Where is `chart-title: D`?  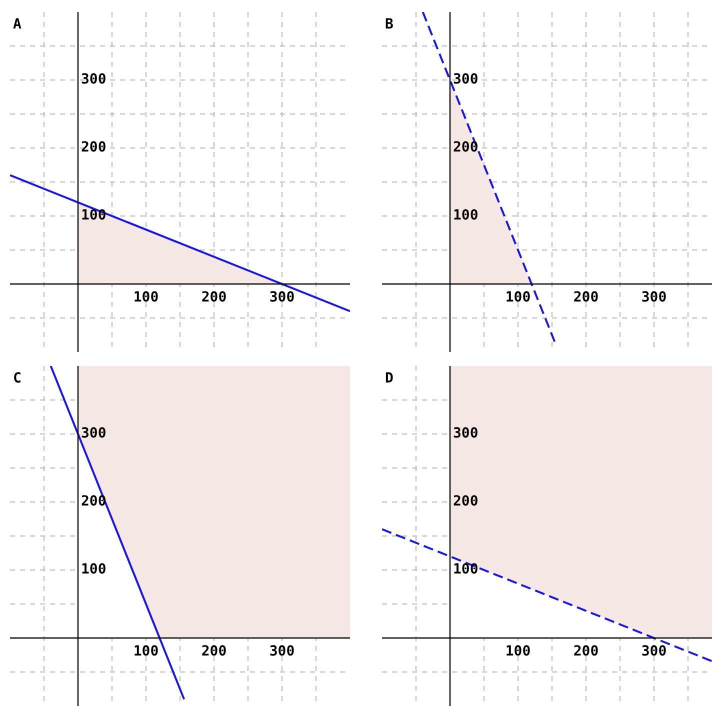 chart-title: D is located at coordinates (389, 378).